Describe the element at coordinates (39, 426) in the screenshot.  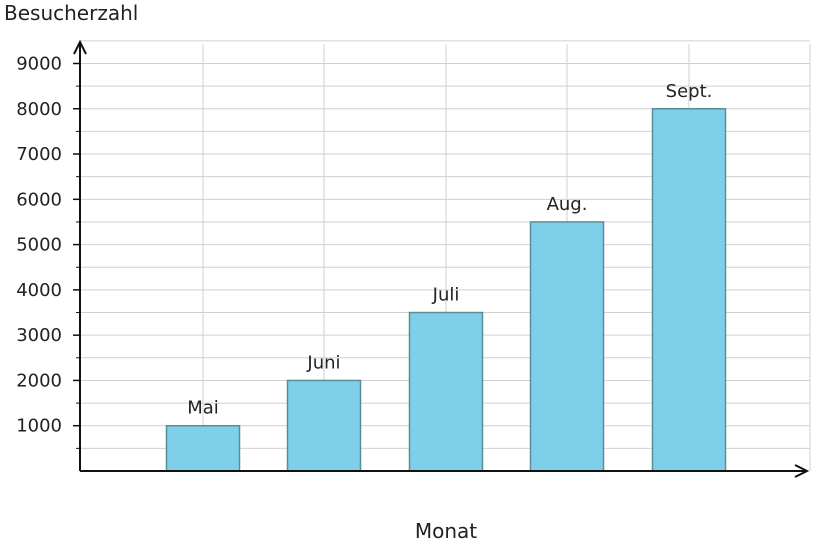
I see `y-tick-label: 1000` at that location.